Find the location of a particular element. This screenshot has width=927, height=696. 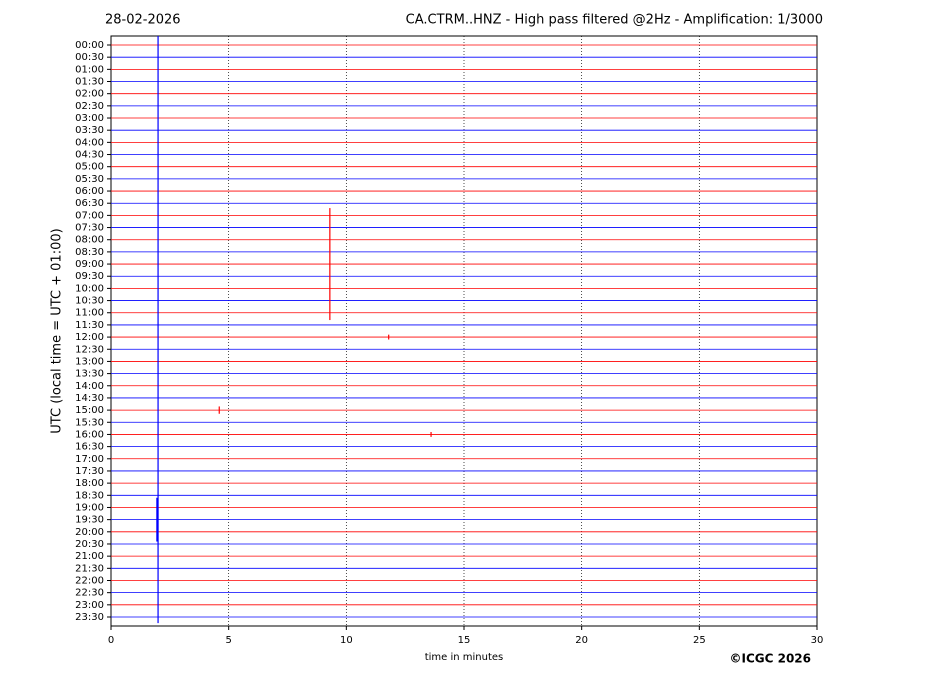

x-tick-label: 30 is located at coordinates (817, 640).